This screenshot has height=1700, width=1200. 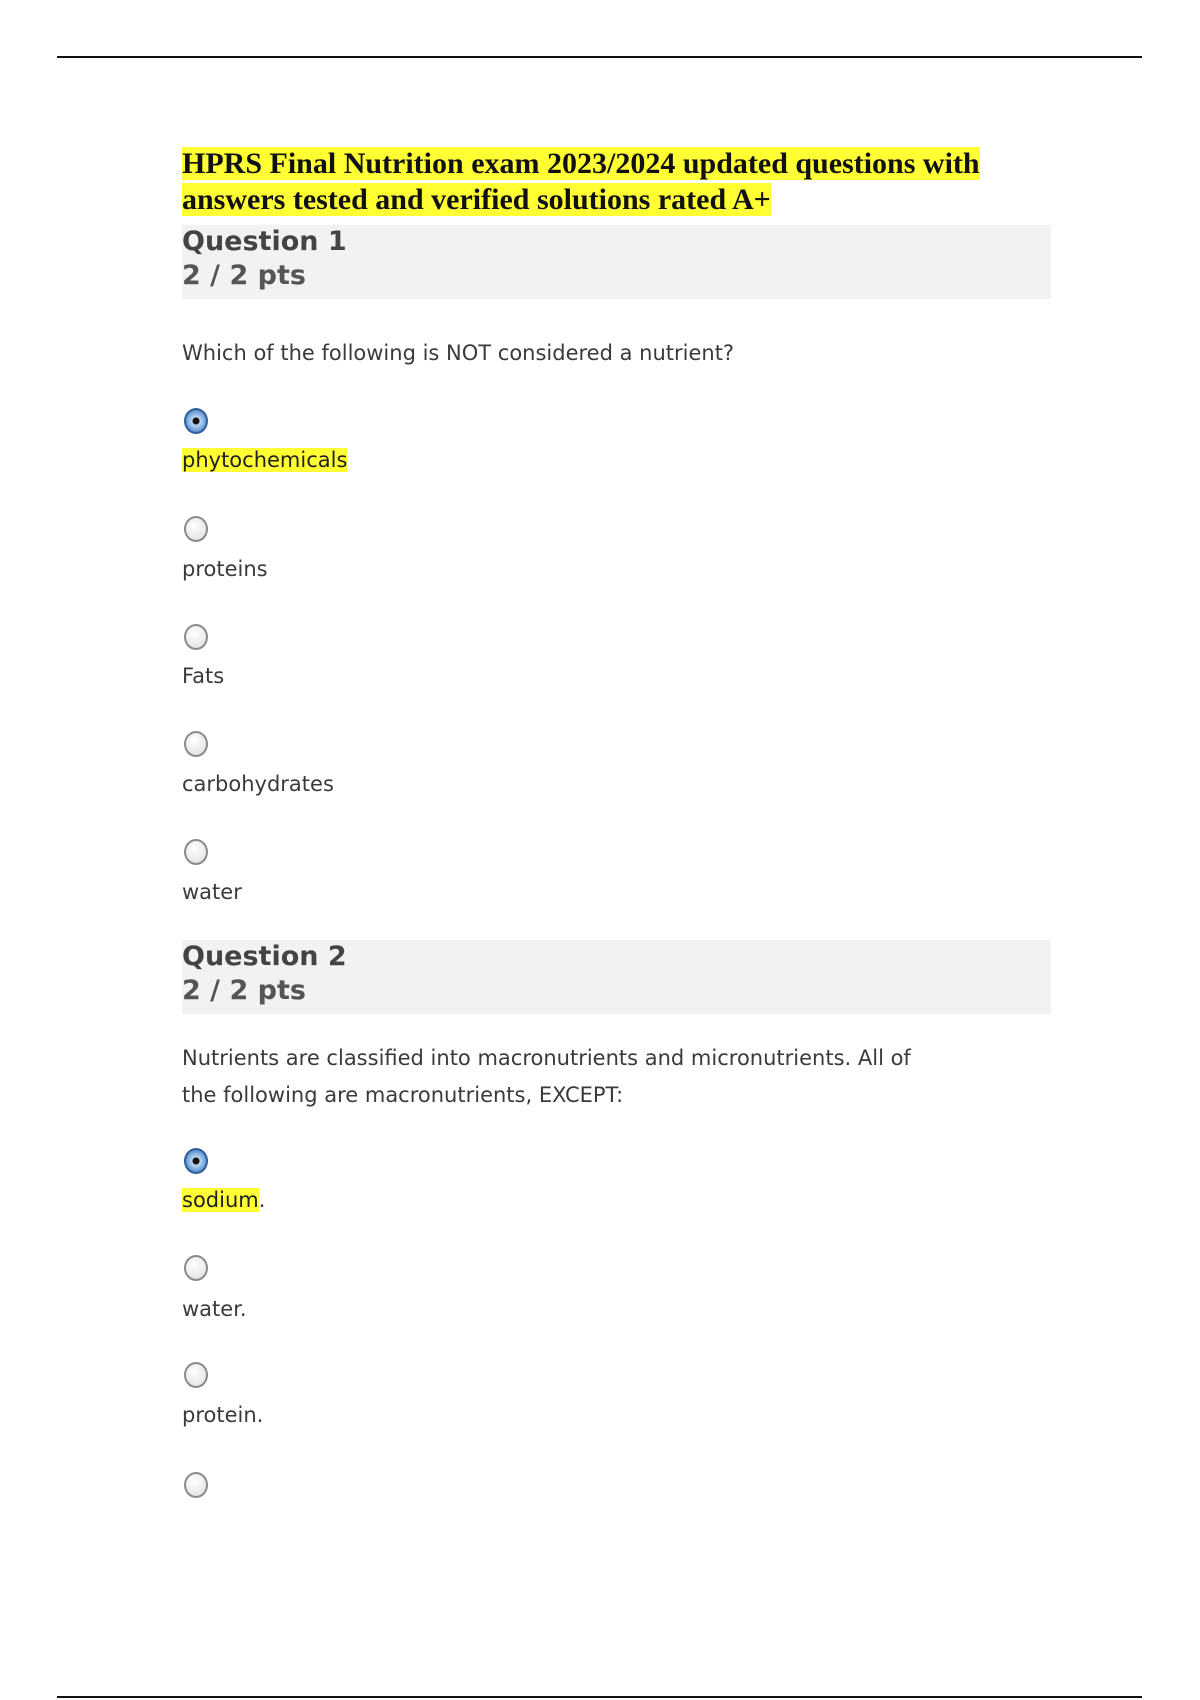 What do you see at coordinates (214, 1309) in the screenshot?
I see `answer-option: water.` at bounding box center [214, 1309].